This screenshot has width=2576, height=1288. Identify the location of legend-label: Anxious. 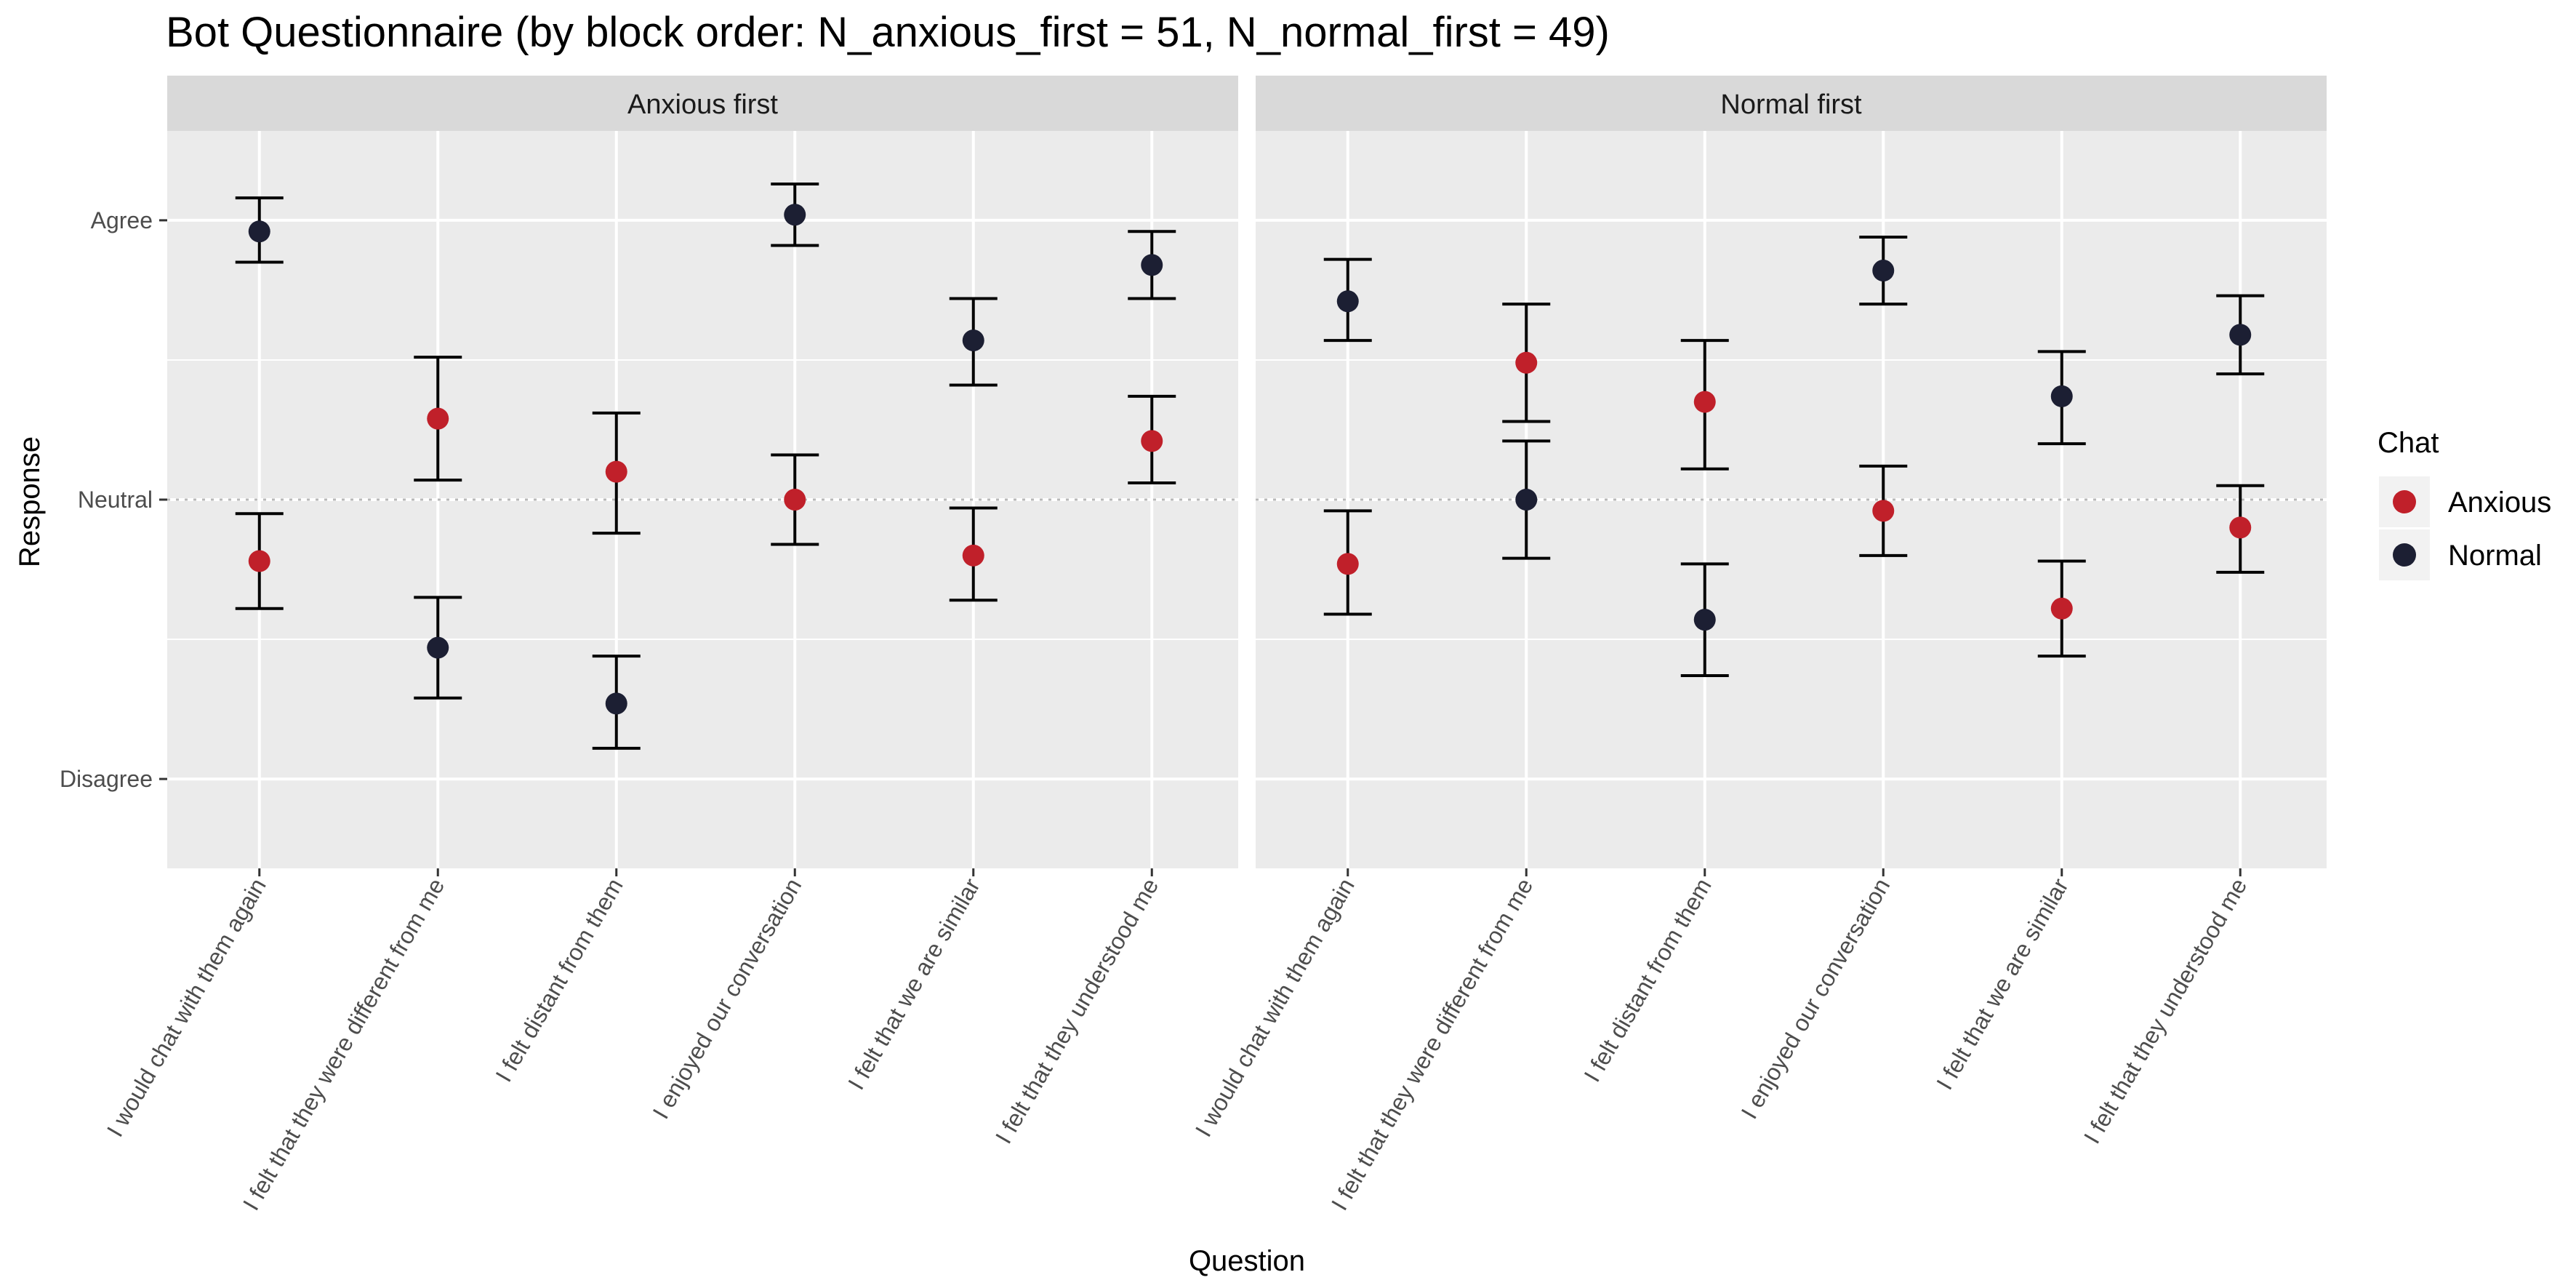
(2499, 503).